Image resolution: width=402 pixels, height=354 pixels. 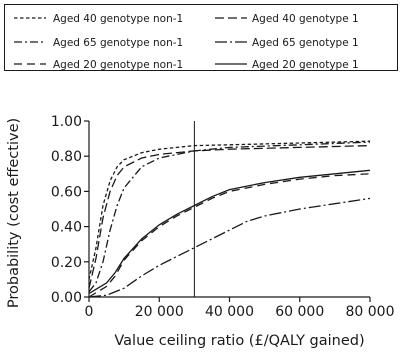 What do you see at coordinates (118, 19) in the screenshot?
I see `legend-label: Aged 40 genotype non-1` at bounding box center [118, 19].